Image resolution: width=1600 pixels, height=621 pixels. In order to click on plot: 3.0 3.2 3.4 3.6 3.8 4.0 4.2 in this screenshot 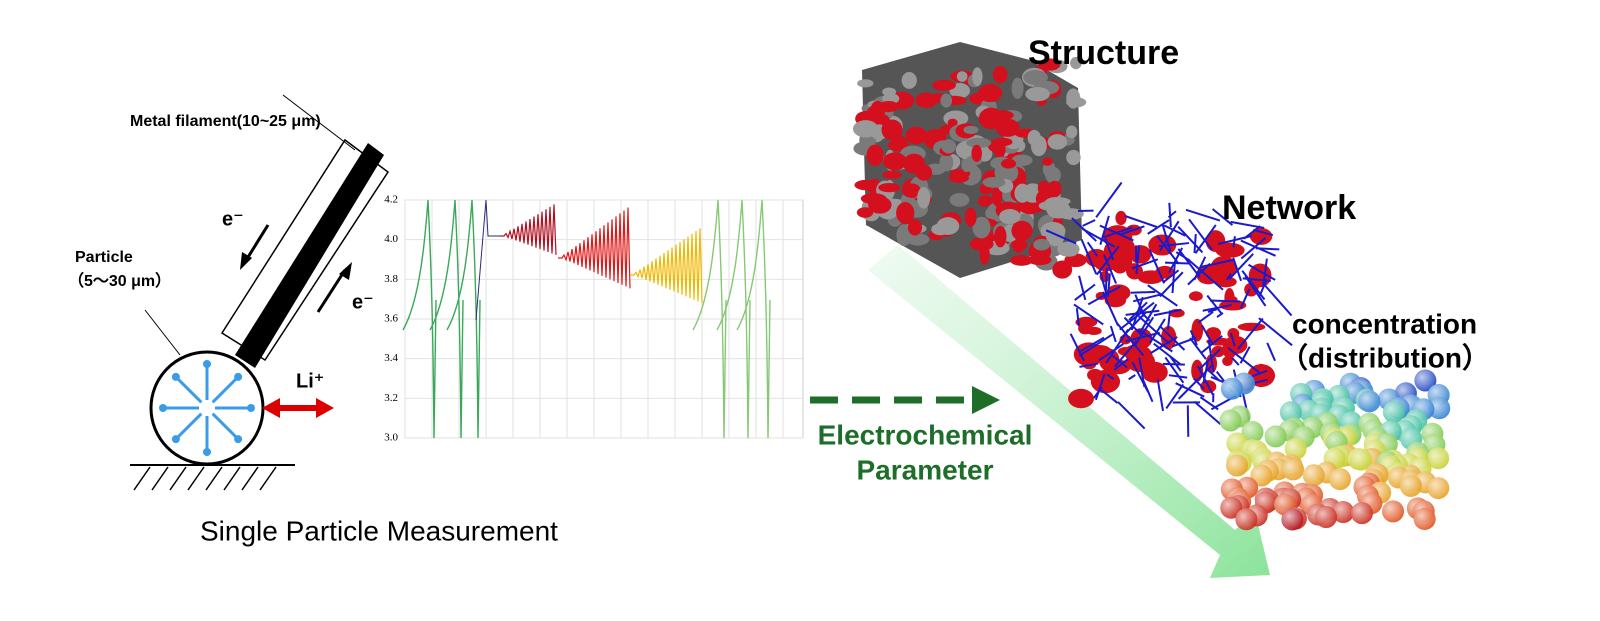, I will do `click(593, 319)`.